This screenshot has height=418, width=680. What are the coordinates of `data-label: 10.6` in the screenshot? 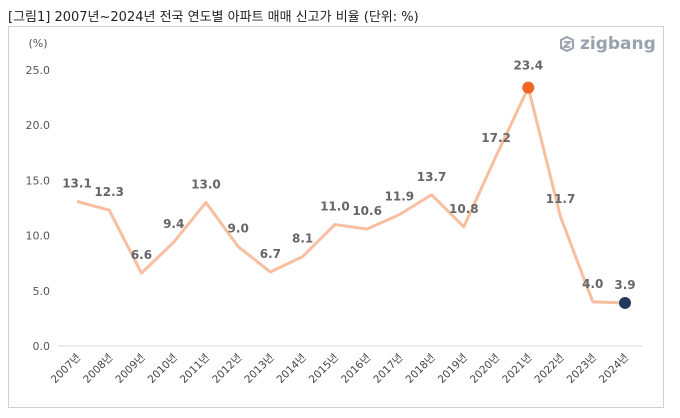 It's located at (367, 211).